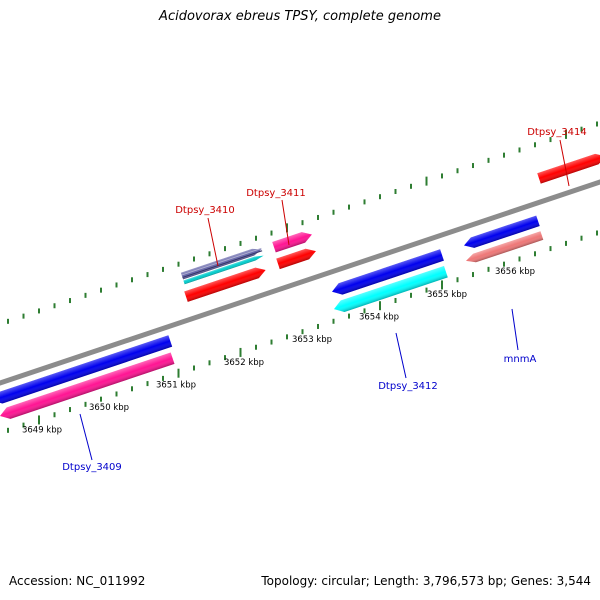  What do you see at coordinates (300, 16) in the screenshot?
I see `map-title: Acidovorax ebreus TPSY, complete genome` at bounding box center [300, 16].